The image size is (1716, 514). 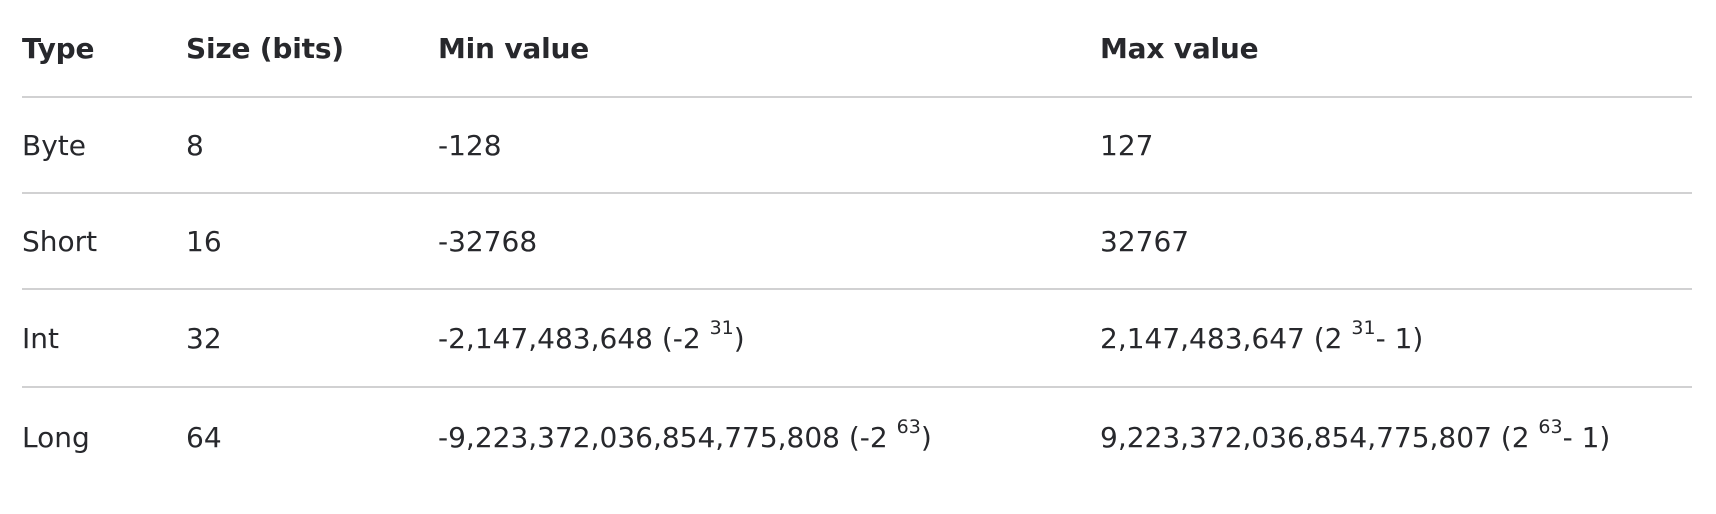 I want to click on header-min-value: Min value, so click(x=769, y=49).